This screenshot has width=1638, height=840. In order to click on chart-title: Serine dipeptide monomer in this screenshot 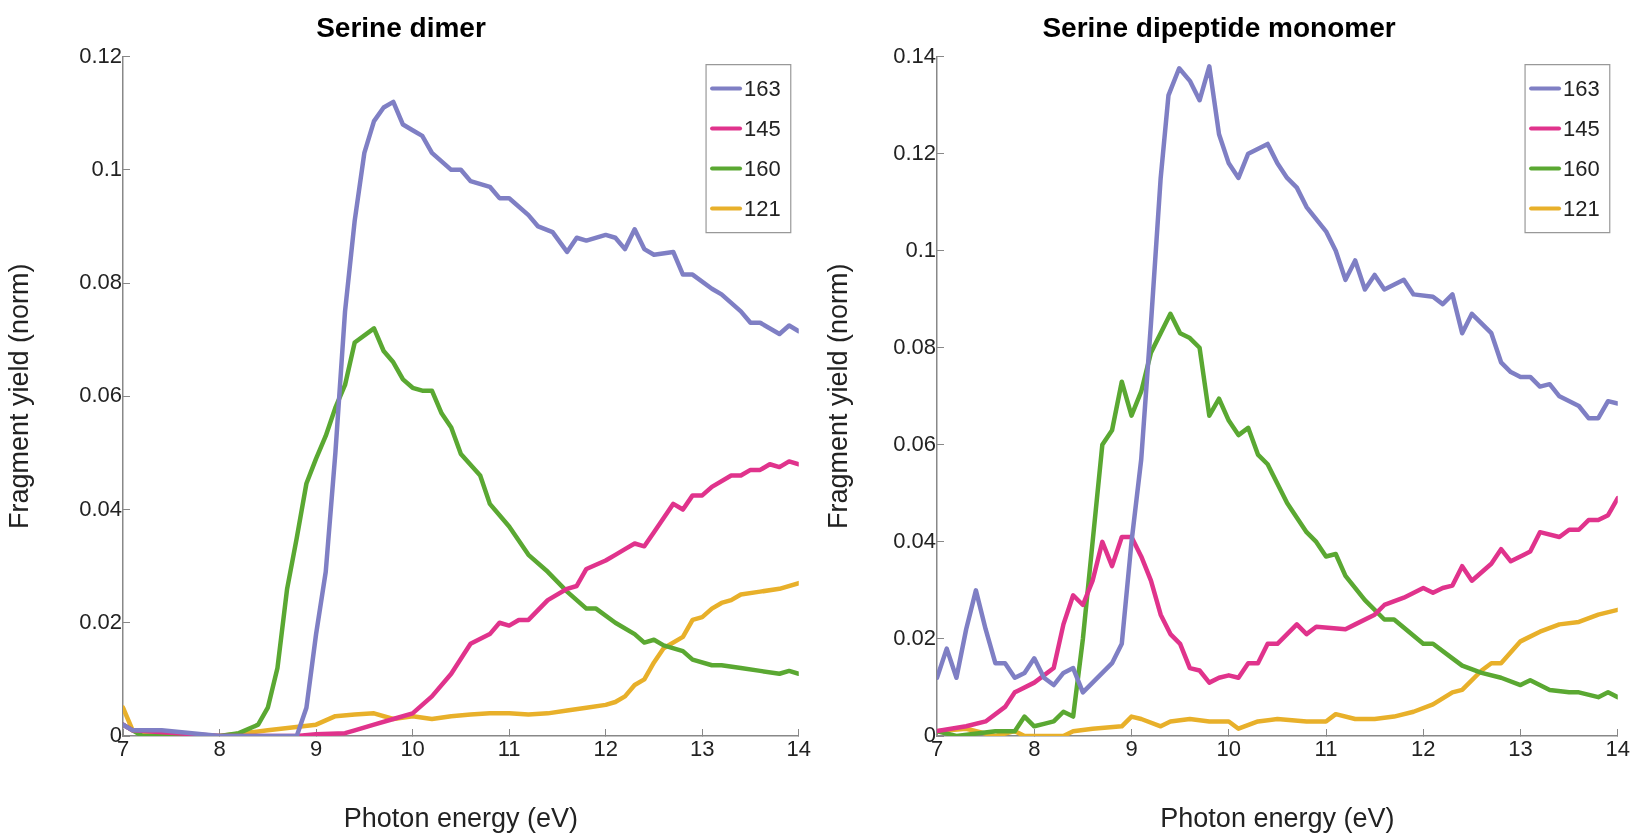, I will do `click(1219, 27)`.